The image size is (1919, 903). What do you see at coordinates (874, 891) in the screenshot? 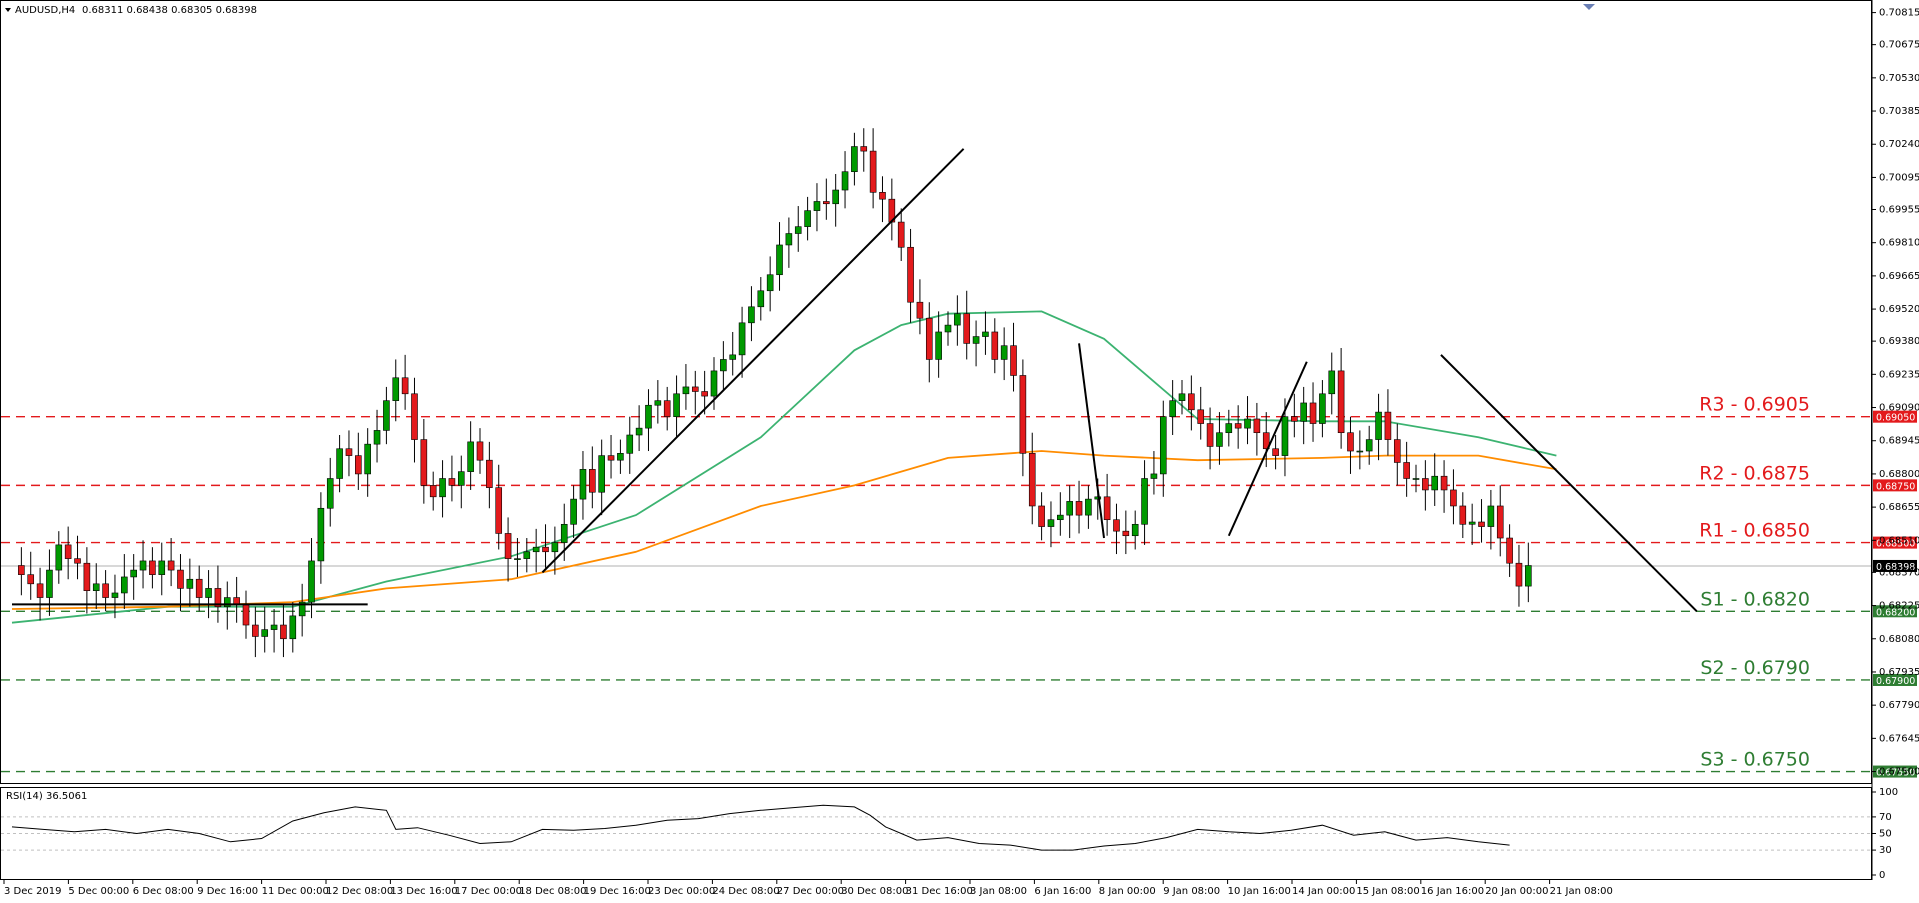
I see `time-tick-label: 30 Dec 08:00` at bounding box center [874, 891].